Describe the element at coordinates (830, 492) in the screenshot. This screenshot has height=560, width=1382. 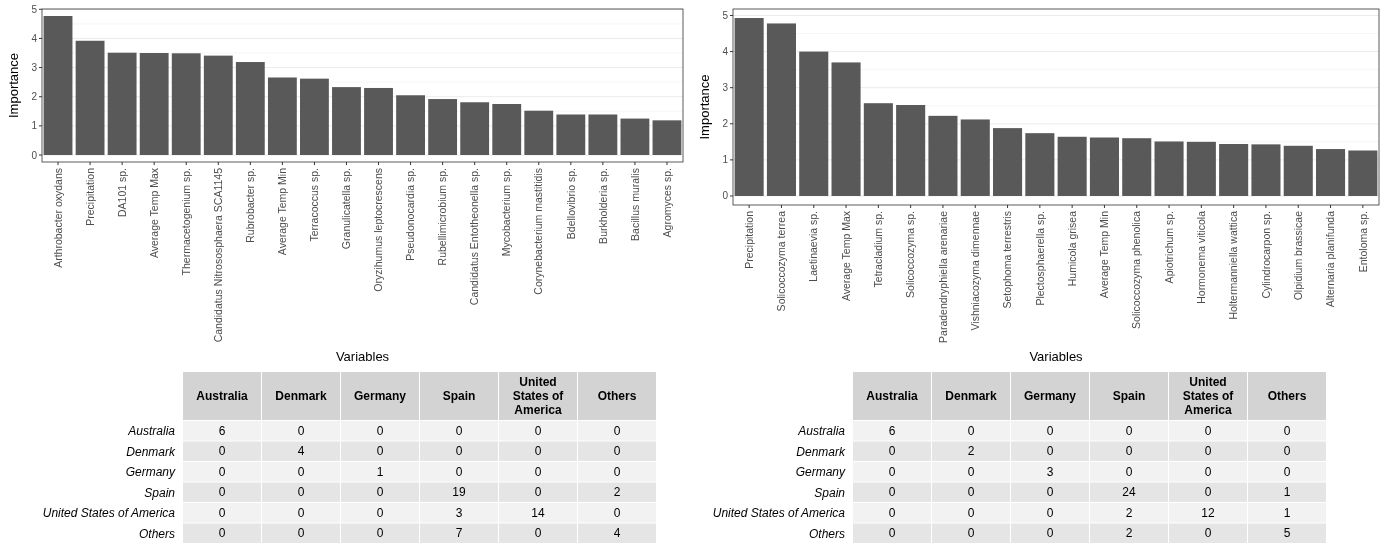
I see `y-tick-label: Spain` at that location.